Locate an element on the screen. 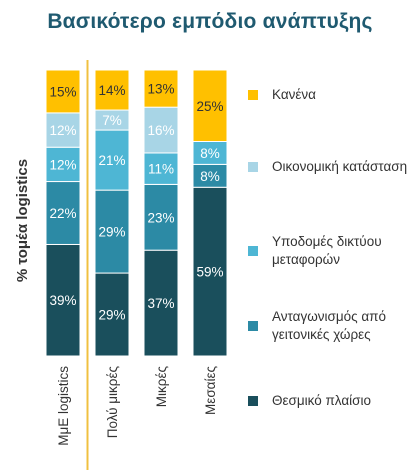 The image size is (420, 475). legend-item-2: Υποδομές δικτύου μεταφορών is located at coordinates (334, 251).